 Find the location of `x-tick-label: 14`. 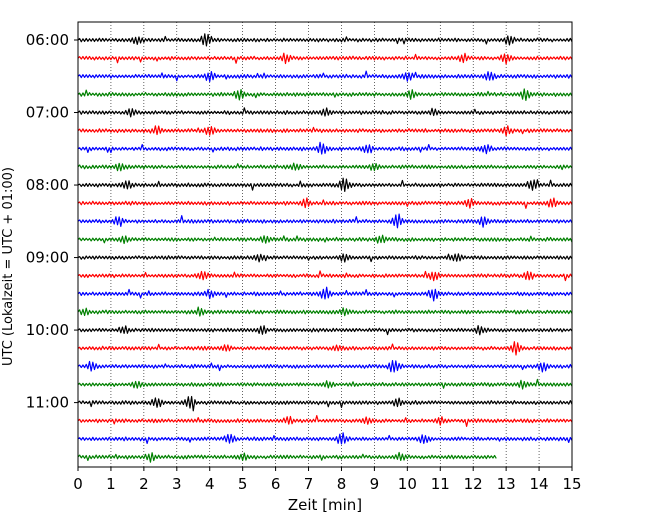

x-tick-label: 14 is located at coordinates (539, 484).